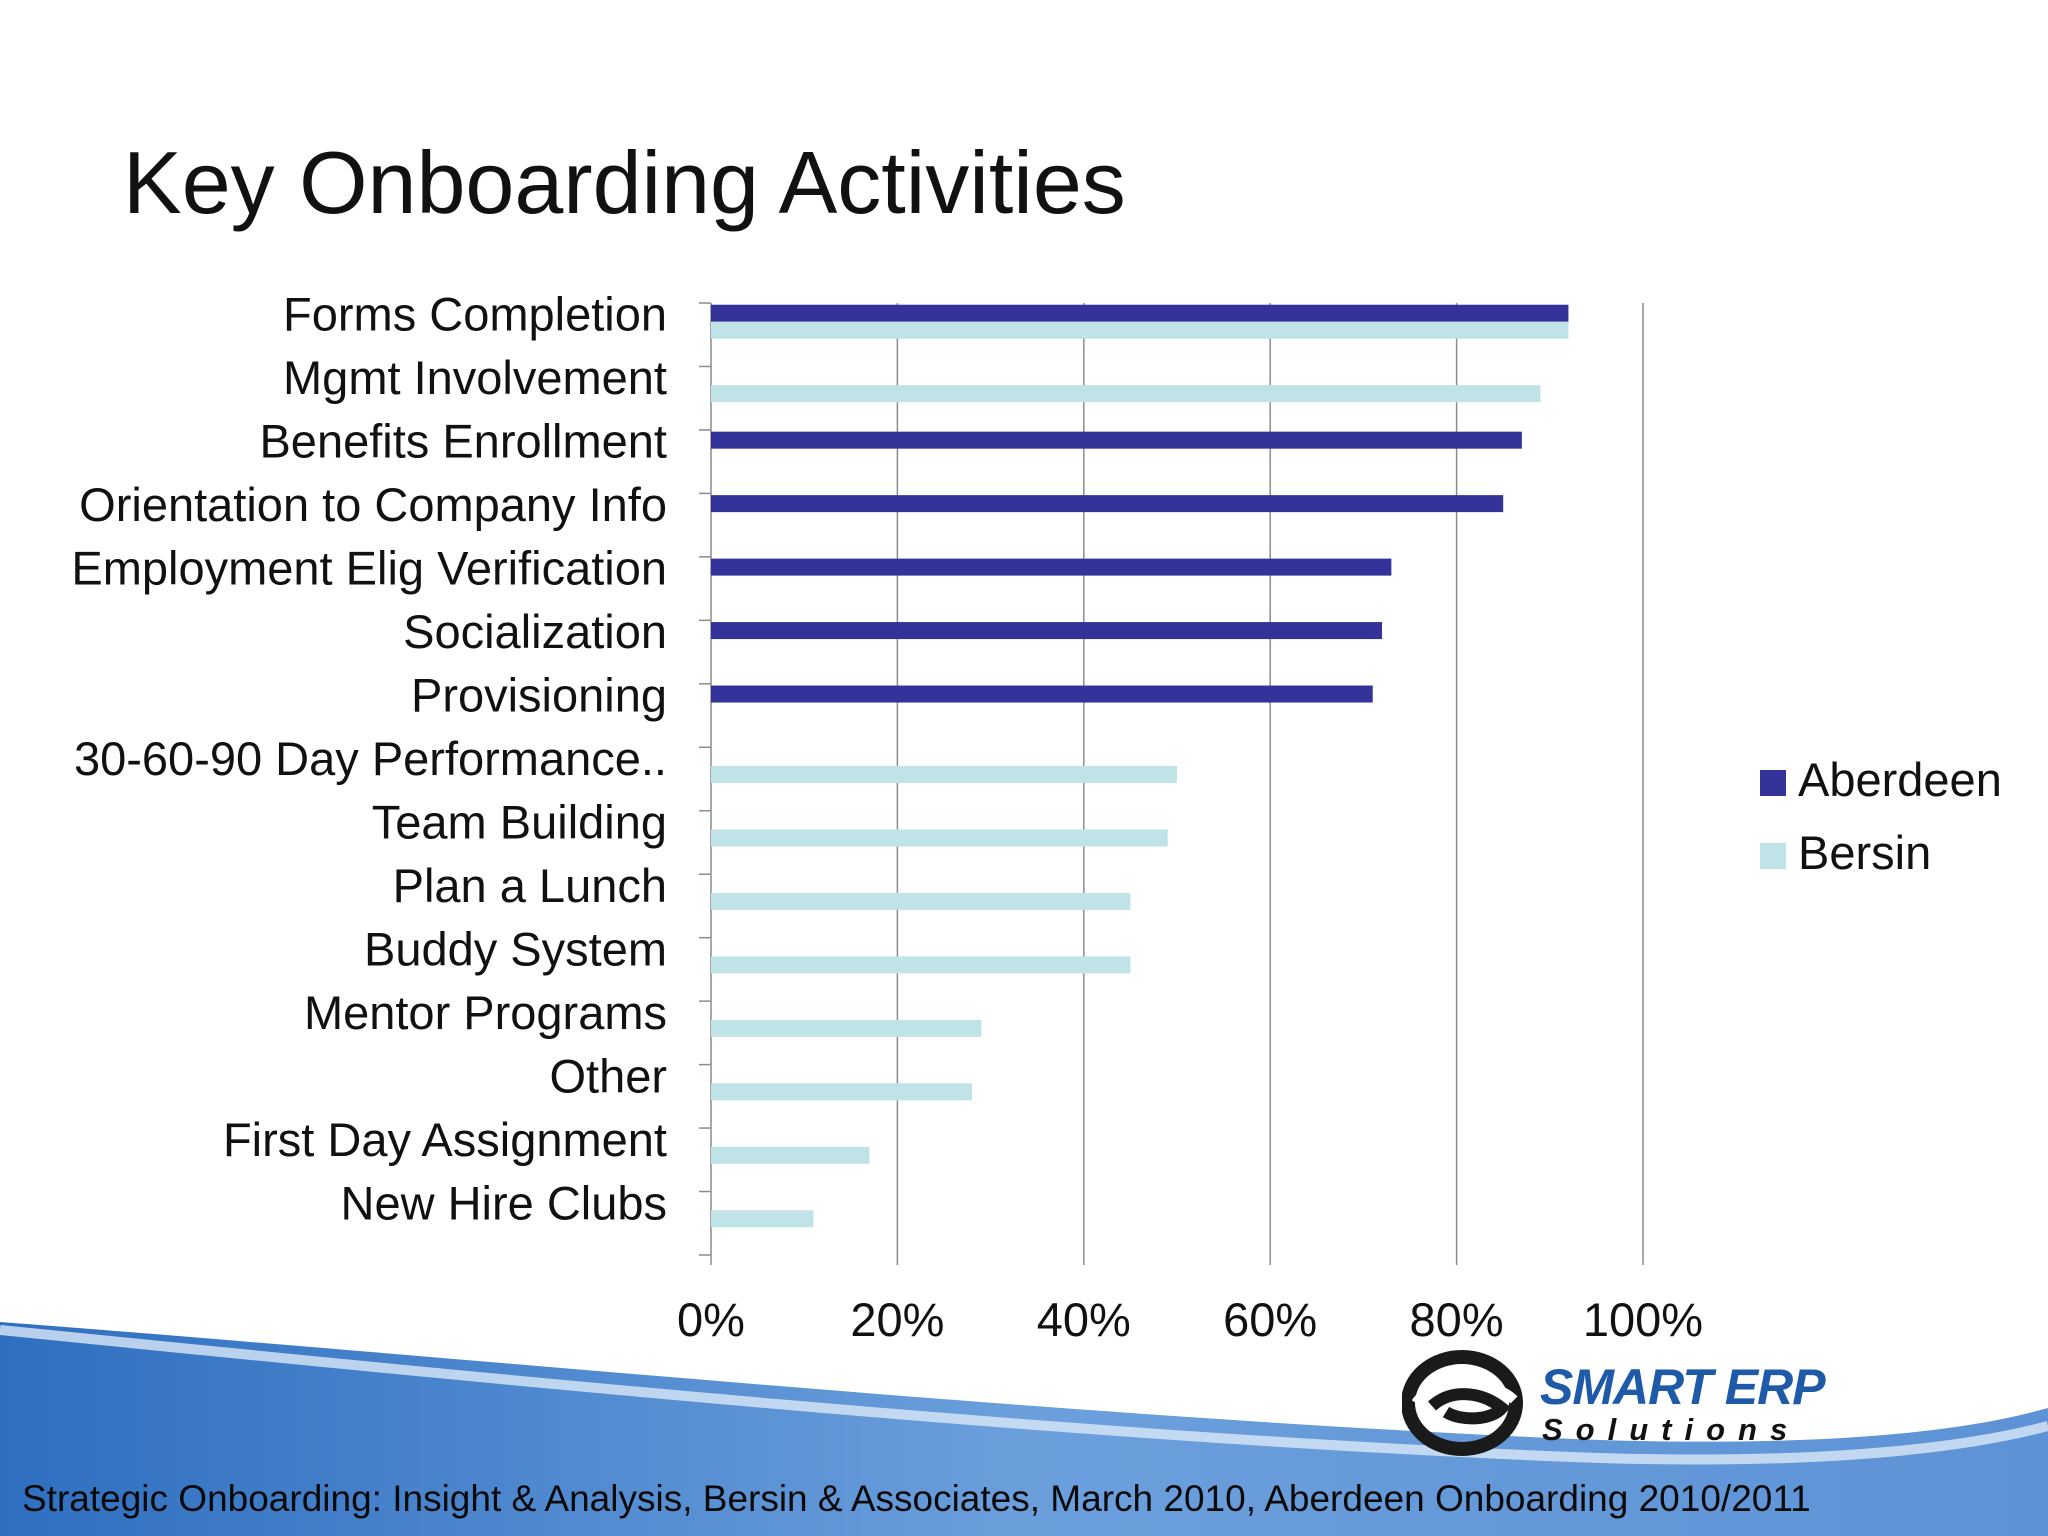 The image size is (2048, 1536). What do you see at coordinates (1643, 1319) in the screenshot?
I see `value-tick-label: 100%` at bounding box center [1643, 1319].